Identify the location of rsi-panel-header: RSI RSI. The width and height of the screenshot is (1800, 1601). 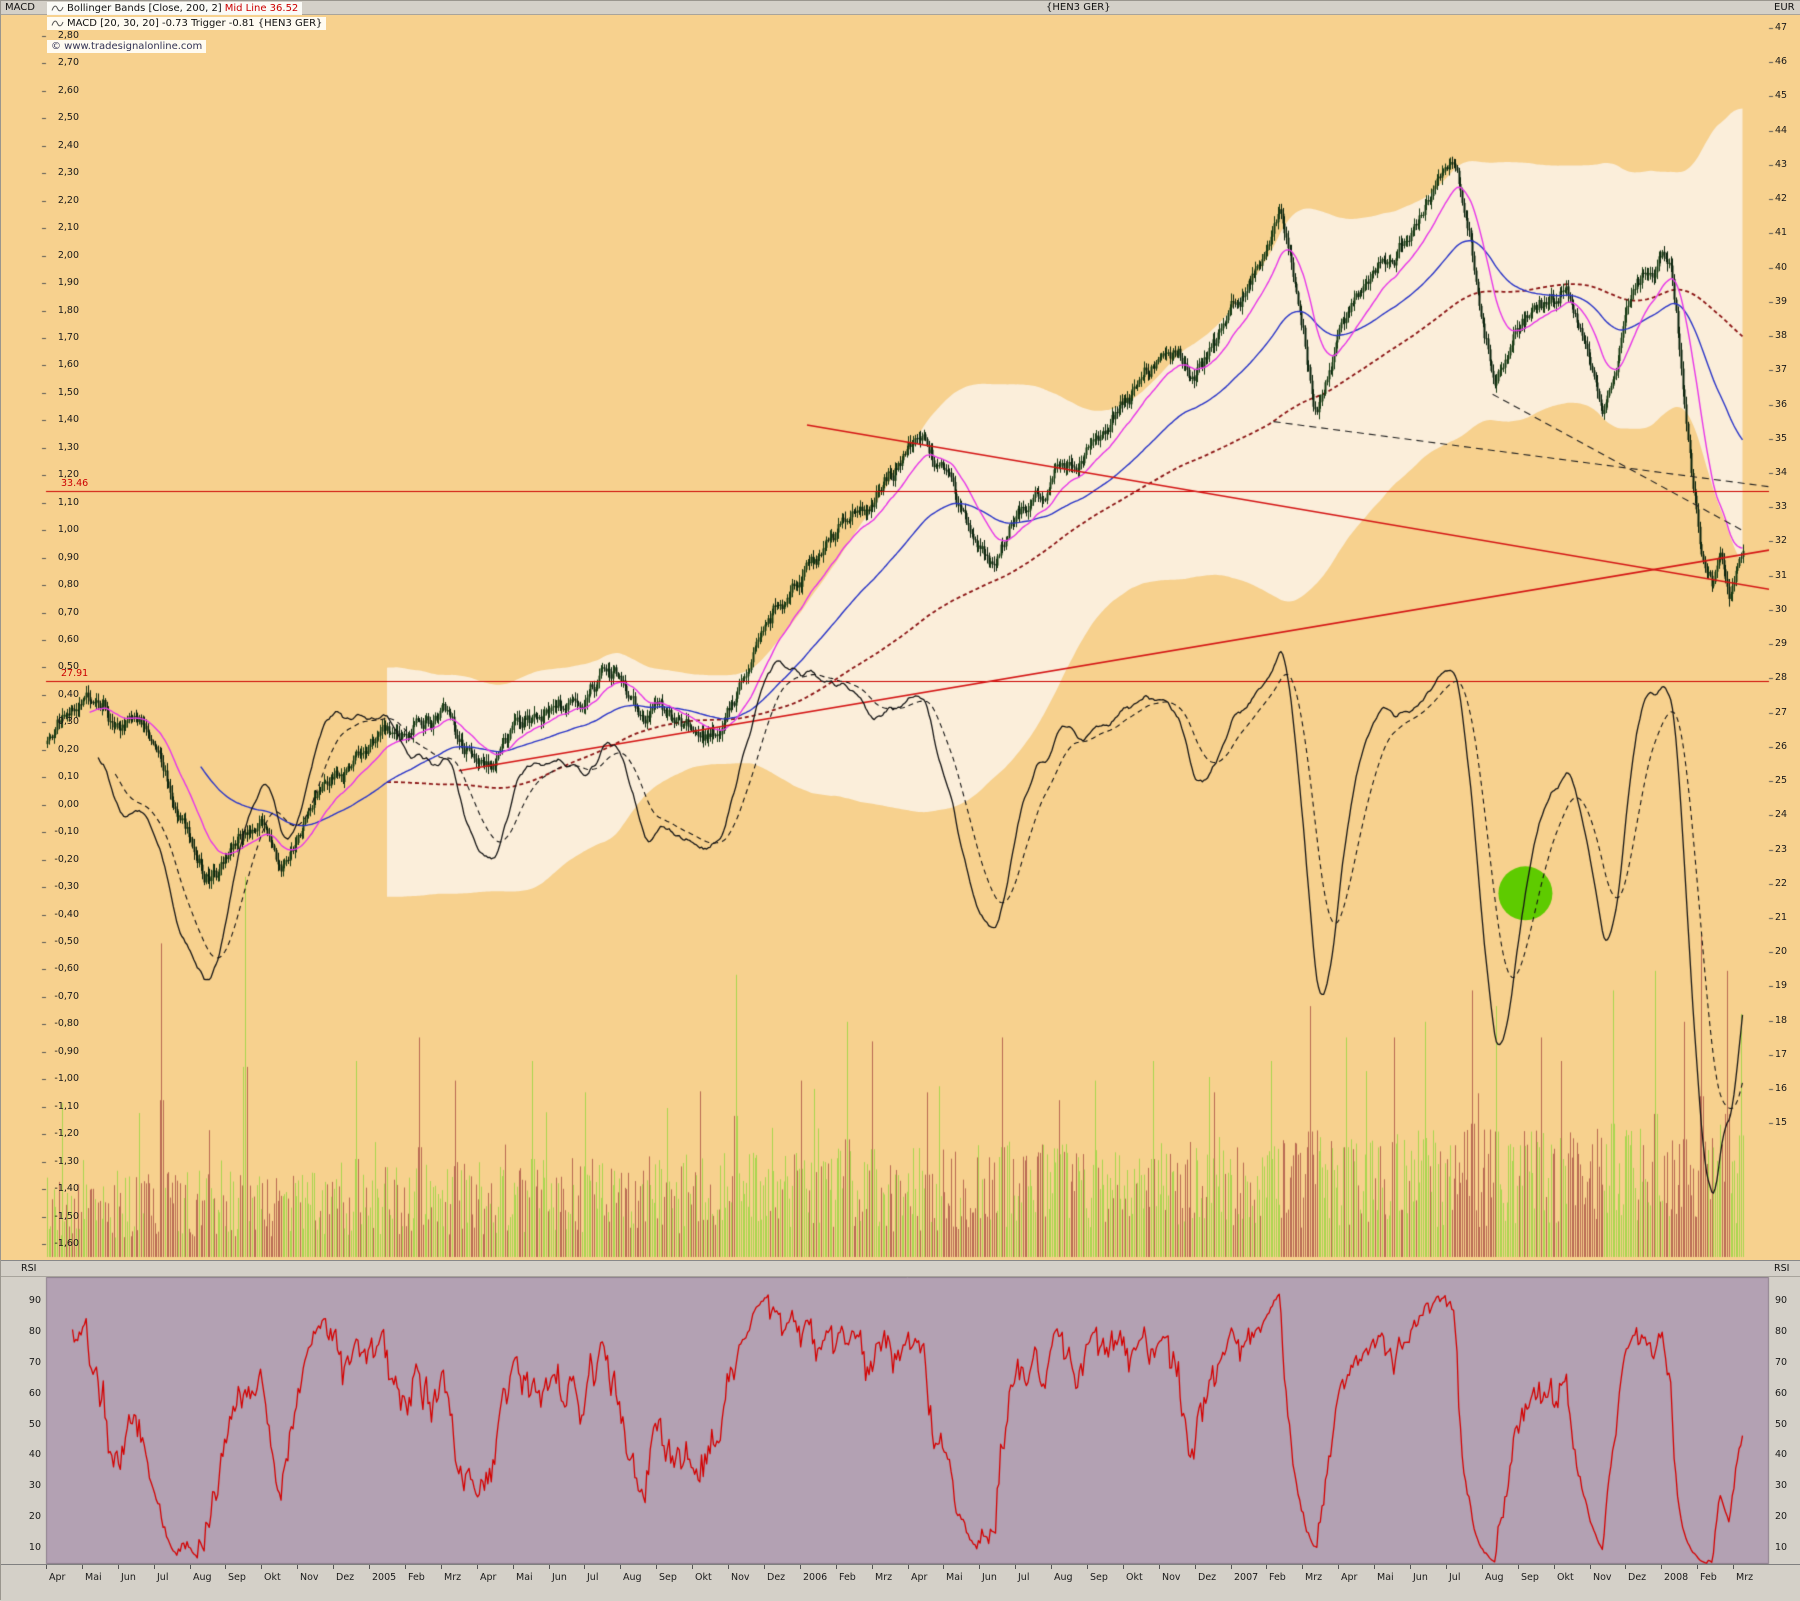
(900, 1268).